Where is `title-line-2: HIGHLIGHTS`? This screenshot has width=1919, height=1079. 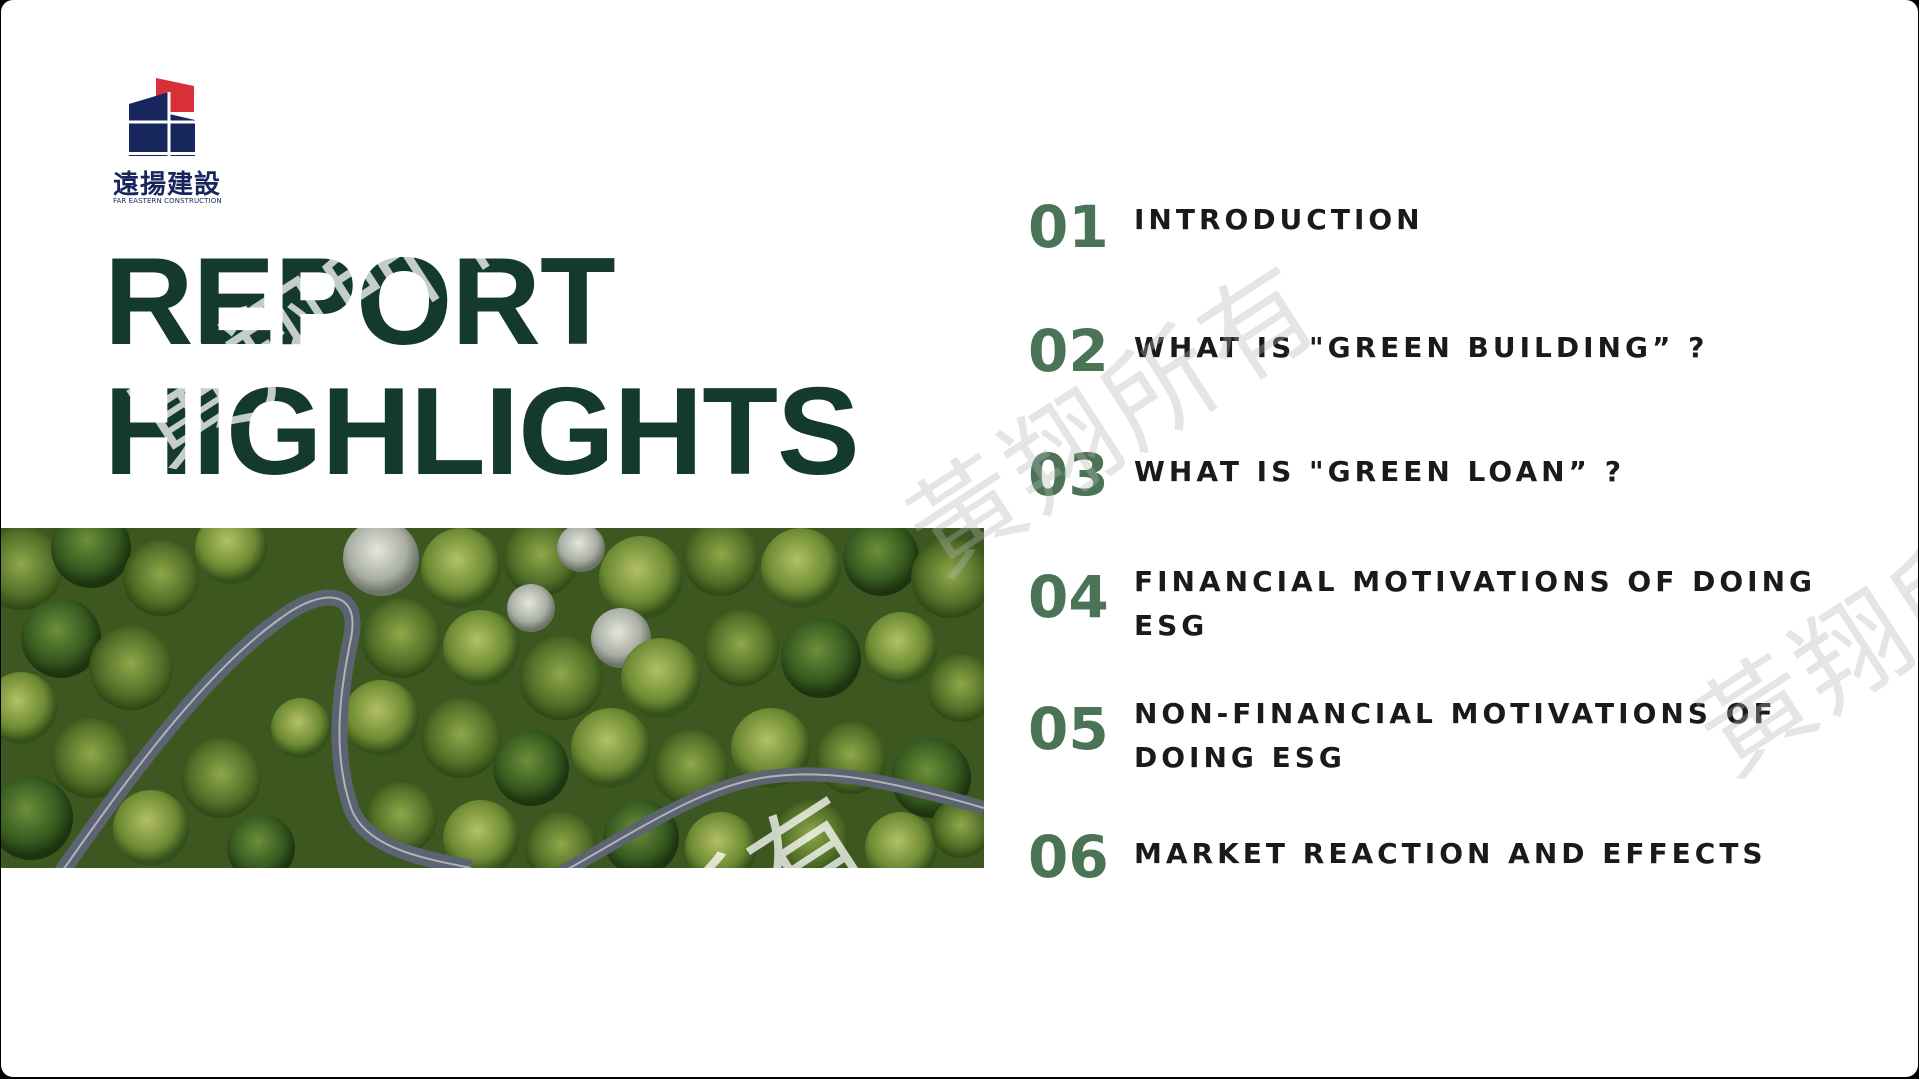 title-line-2: HIGHLIGHTS is located at coordinates (482, 432).